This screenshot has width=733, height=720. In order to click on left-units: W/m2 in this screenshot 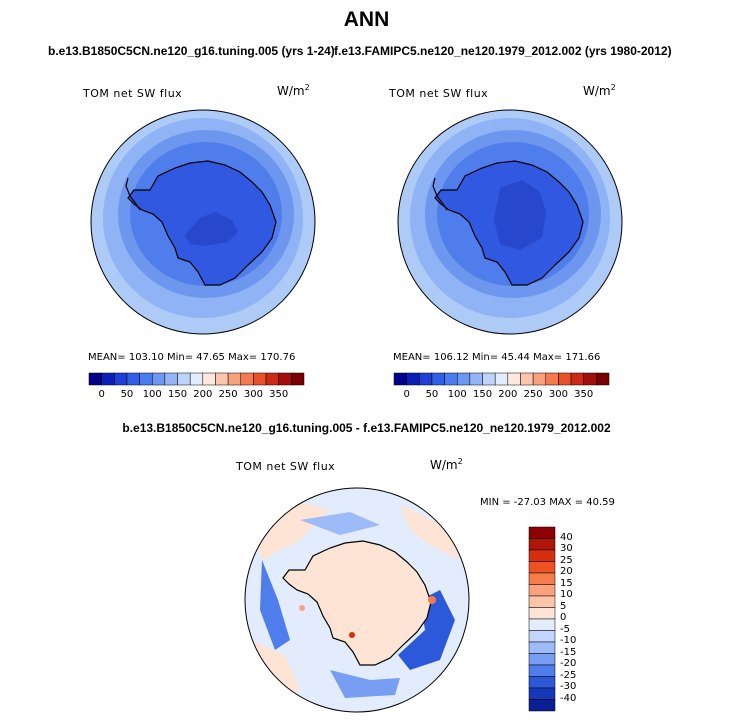, I will do `click(293, 90)`.